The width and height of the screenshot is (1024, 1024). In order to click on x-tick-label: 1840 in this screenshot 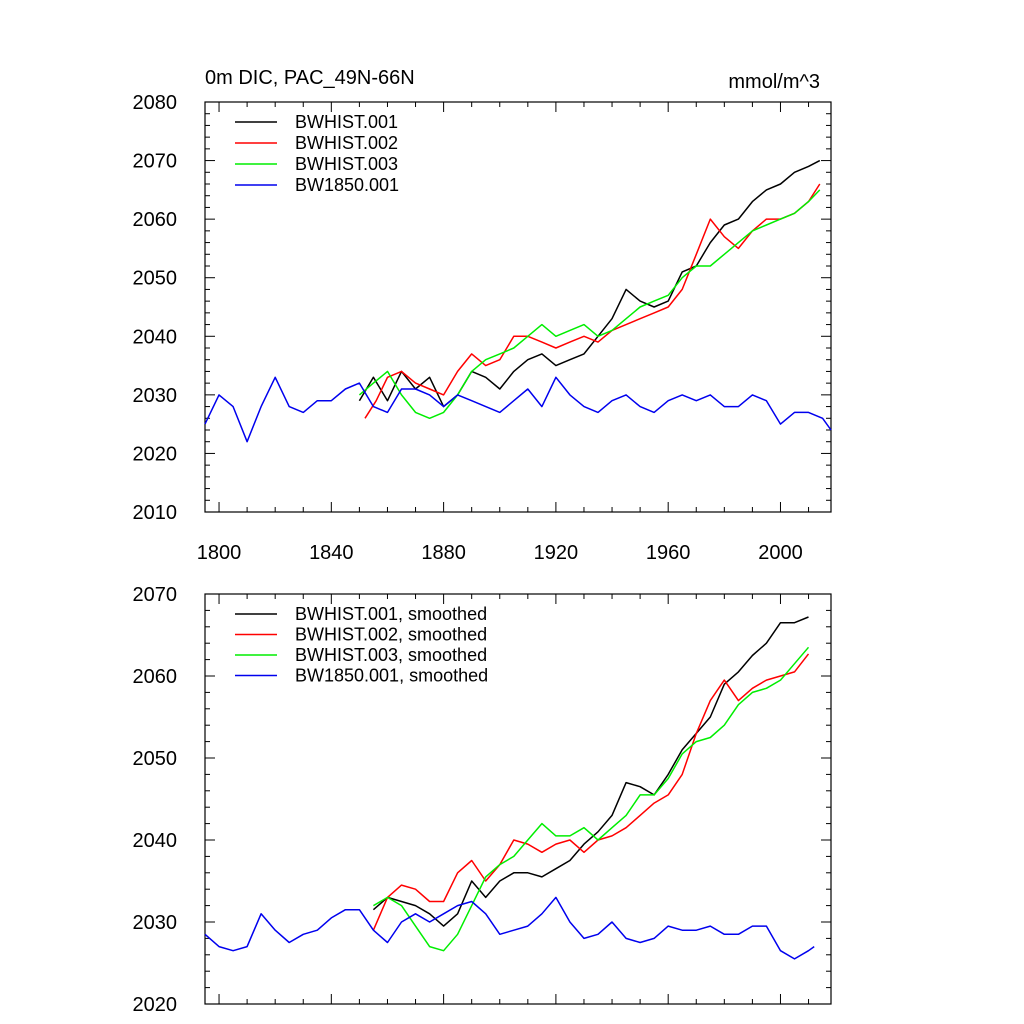, I will do `click(331, 553)`.